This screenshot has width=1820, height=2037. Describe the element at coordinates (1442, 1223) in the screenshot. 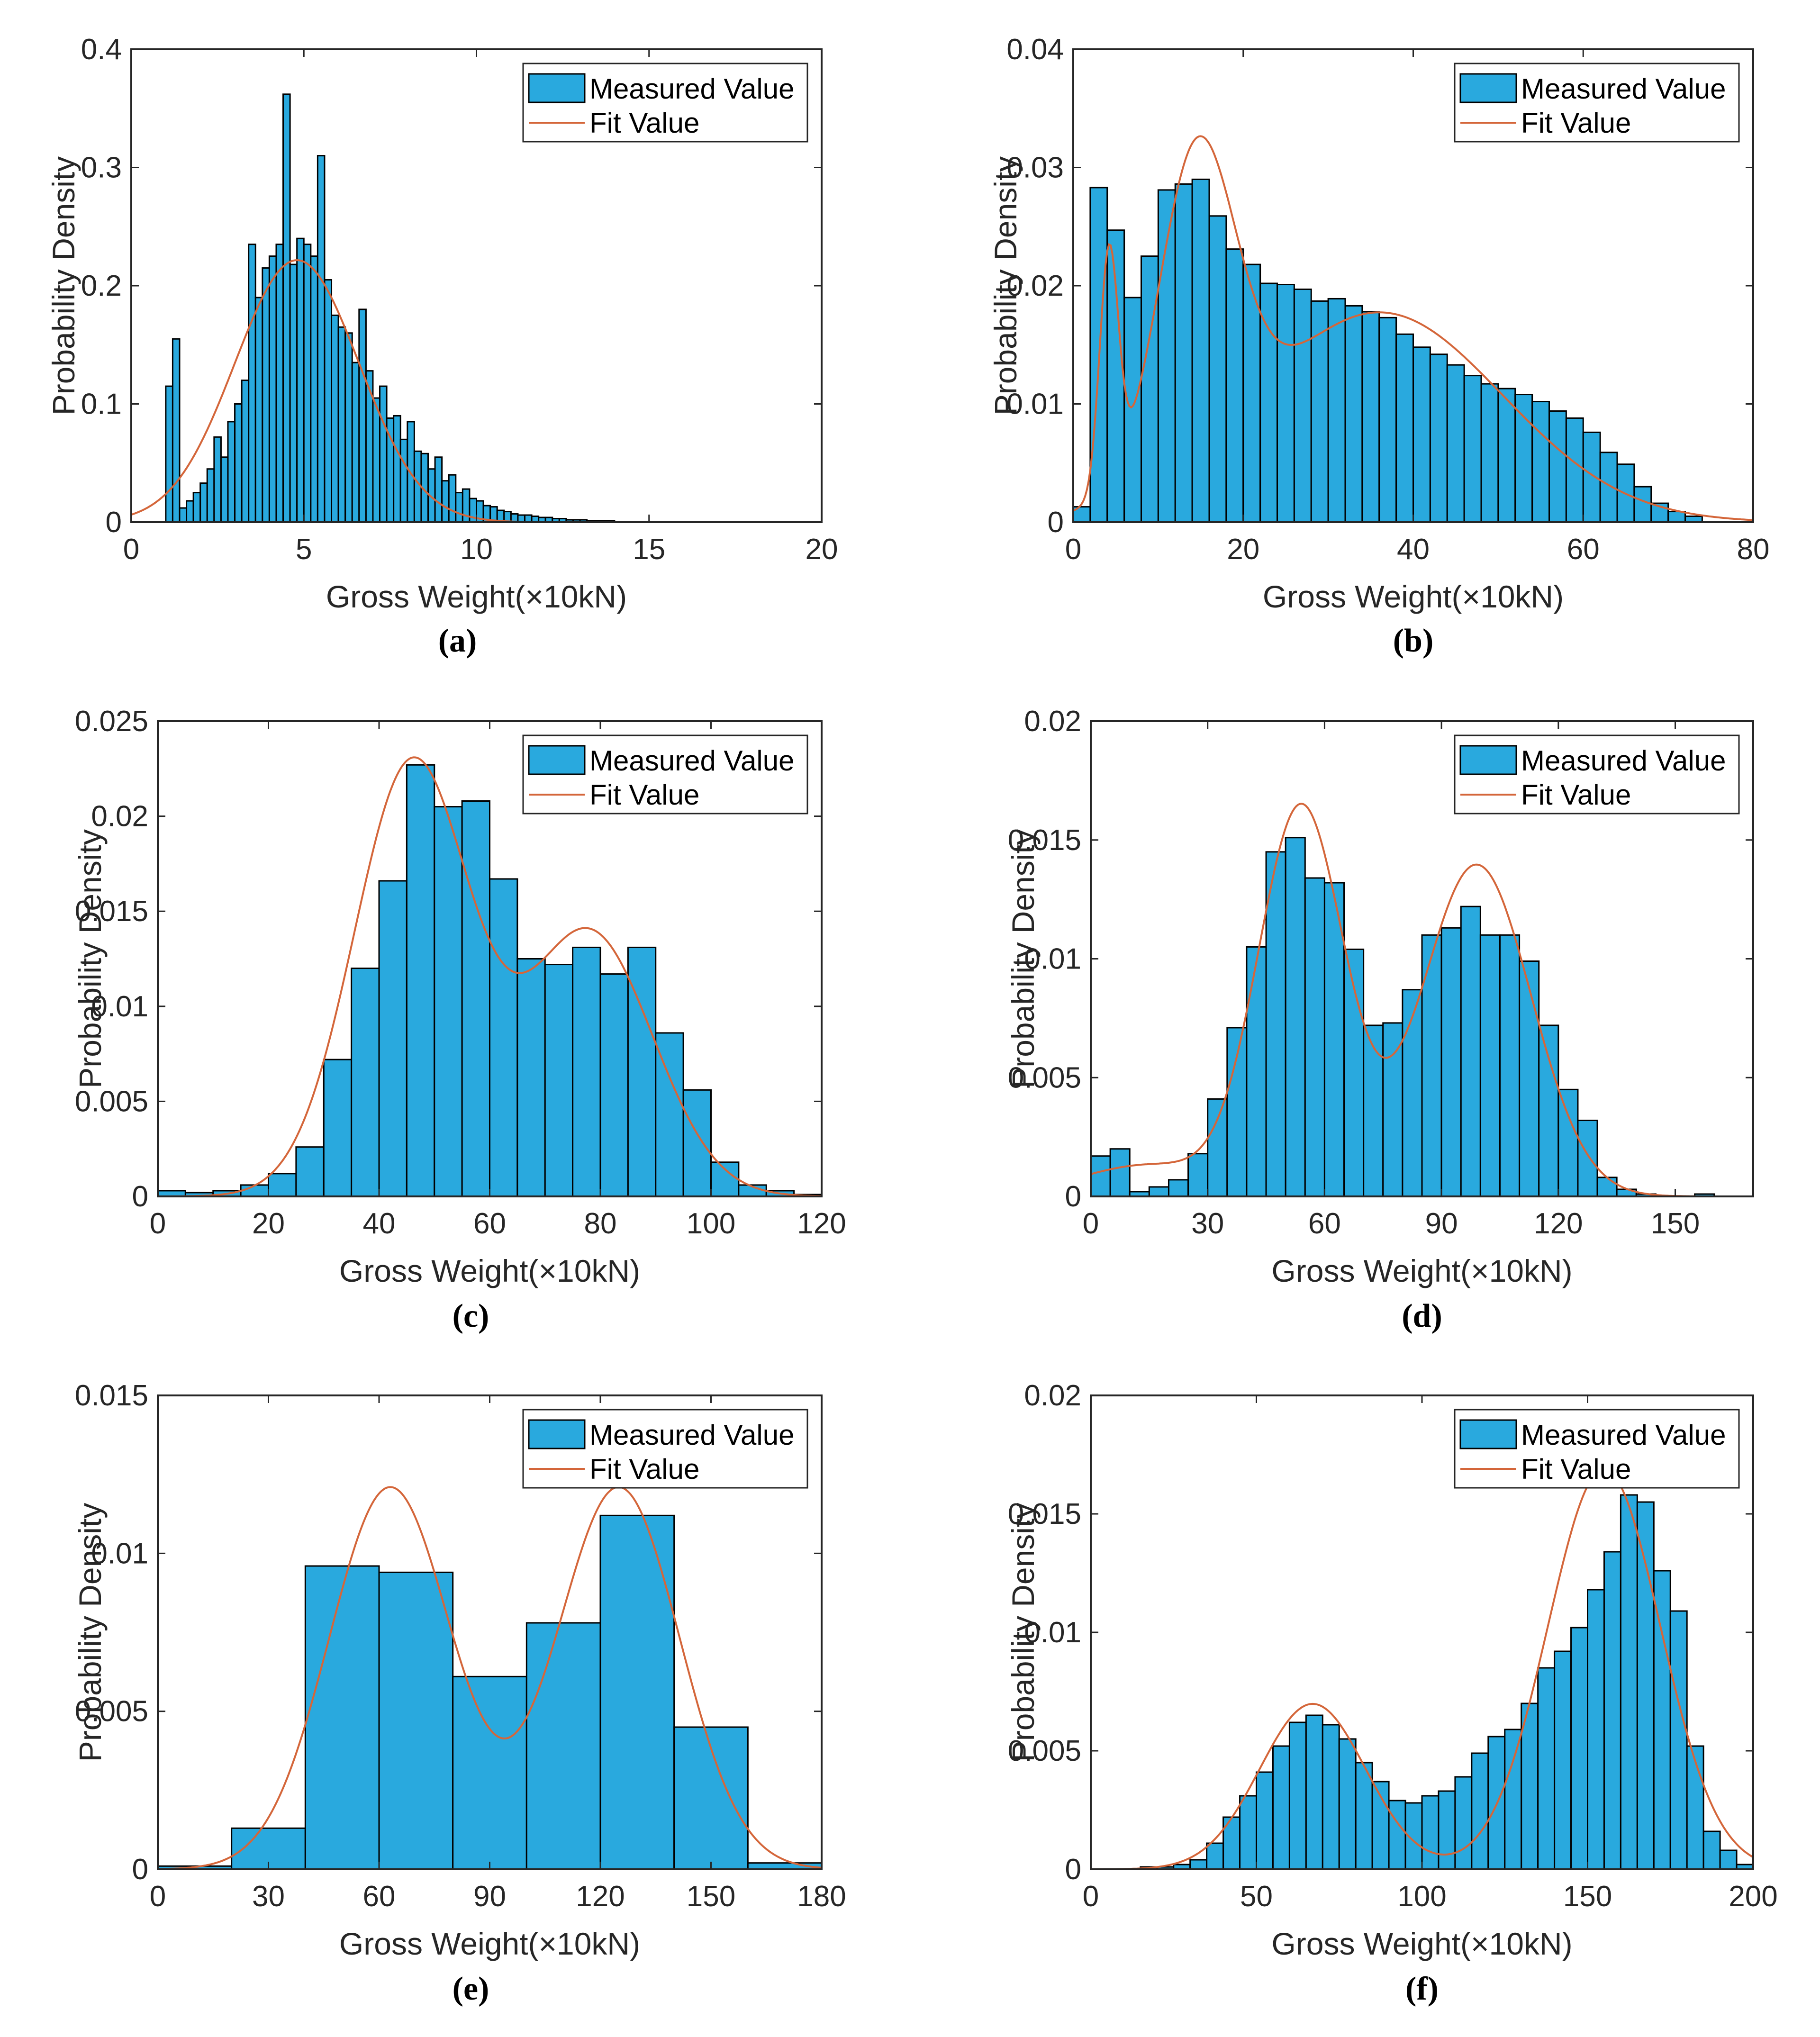

I see `x-tick-label: 90` at that location.